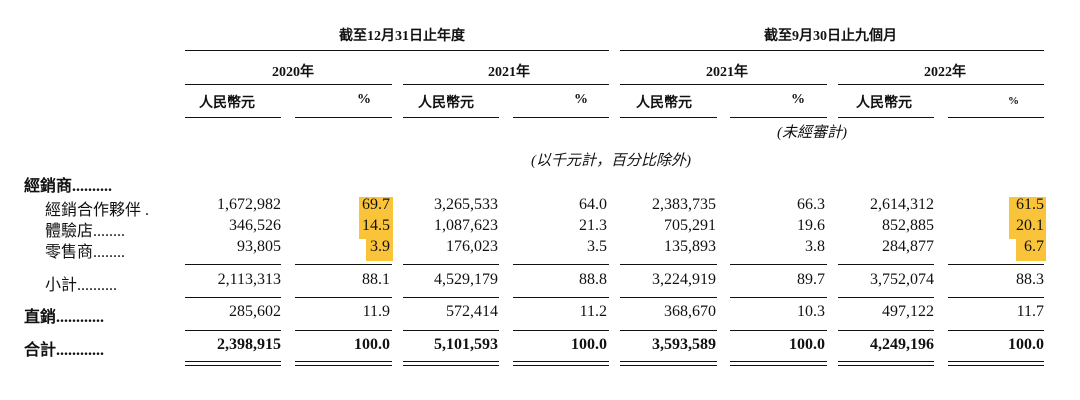 The width and height of the screenshot is (1080, 400). I want to click on rule-double-4b, so click(561, 365).